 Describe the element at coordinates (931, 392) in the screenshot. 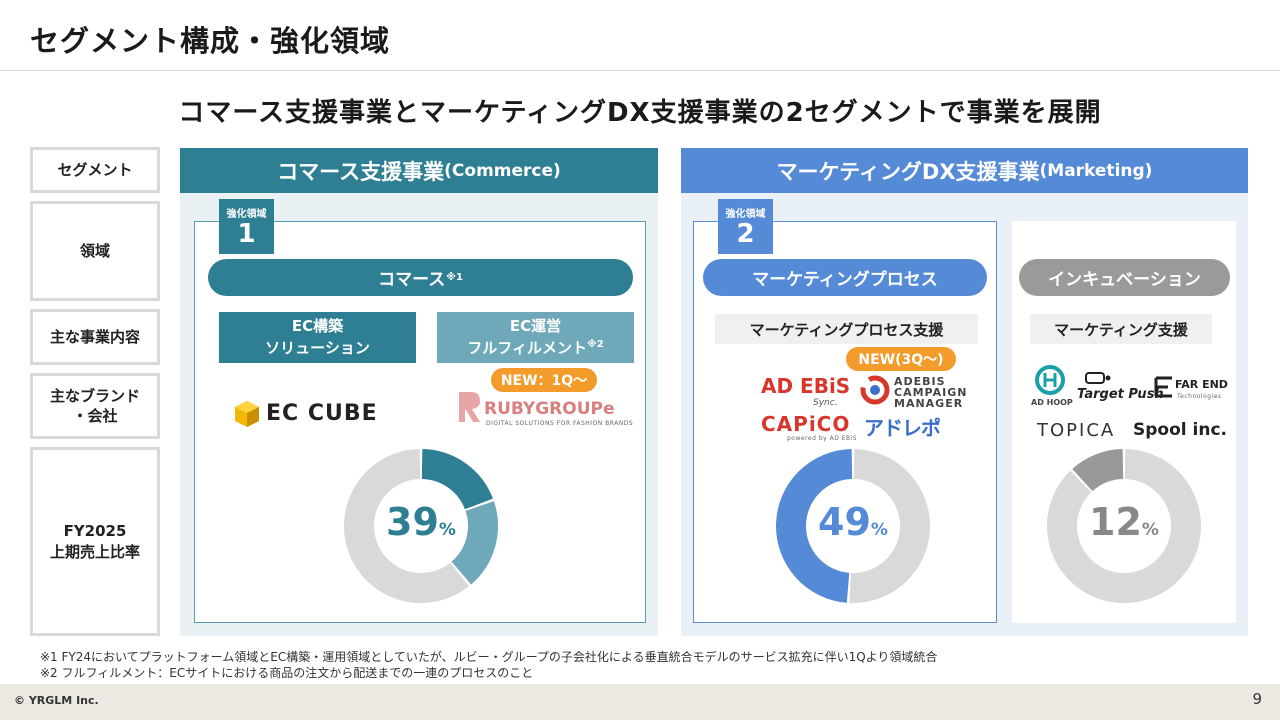

I see `campaign-manager-wordmark: ADEBIS CAMPAIGN MANAGER` at that location.